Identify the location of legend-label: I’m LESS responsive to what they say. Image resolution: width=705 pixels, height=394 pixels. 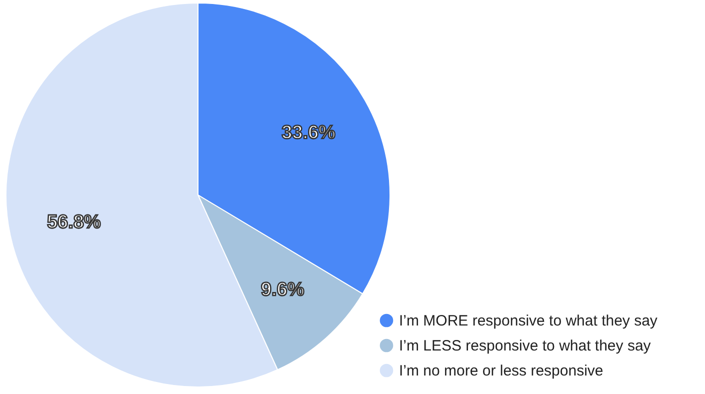
(525, 346).